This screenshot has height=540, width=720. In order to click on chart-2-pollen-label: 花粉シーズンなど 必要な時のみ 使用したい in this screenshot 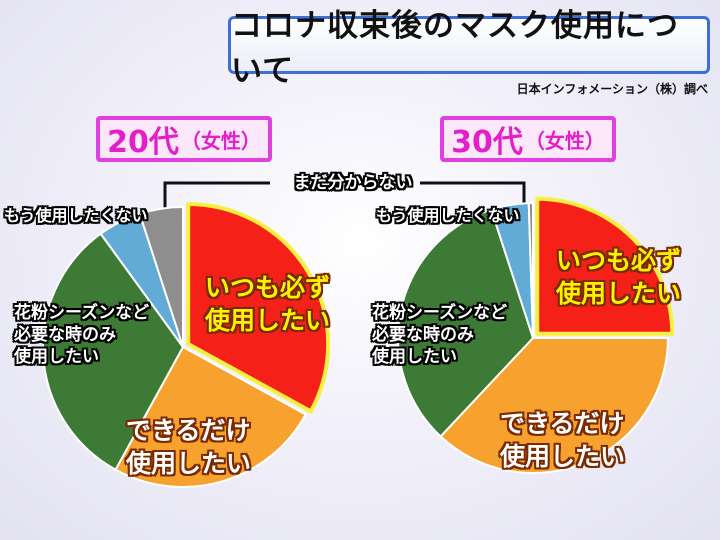, I will do `click(439, 335)`.